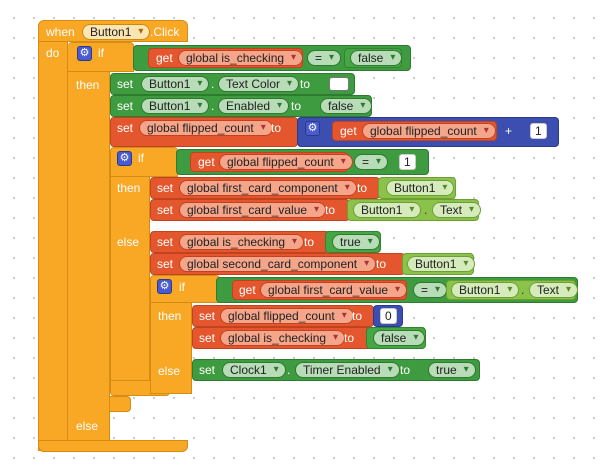 The width and height of the screenshot is (611, 476). I want to click on event-footer, so click(113, 446).